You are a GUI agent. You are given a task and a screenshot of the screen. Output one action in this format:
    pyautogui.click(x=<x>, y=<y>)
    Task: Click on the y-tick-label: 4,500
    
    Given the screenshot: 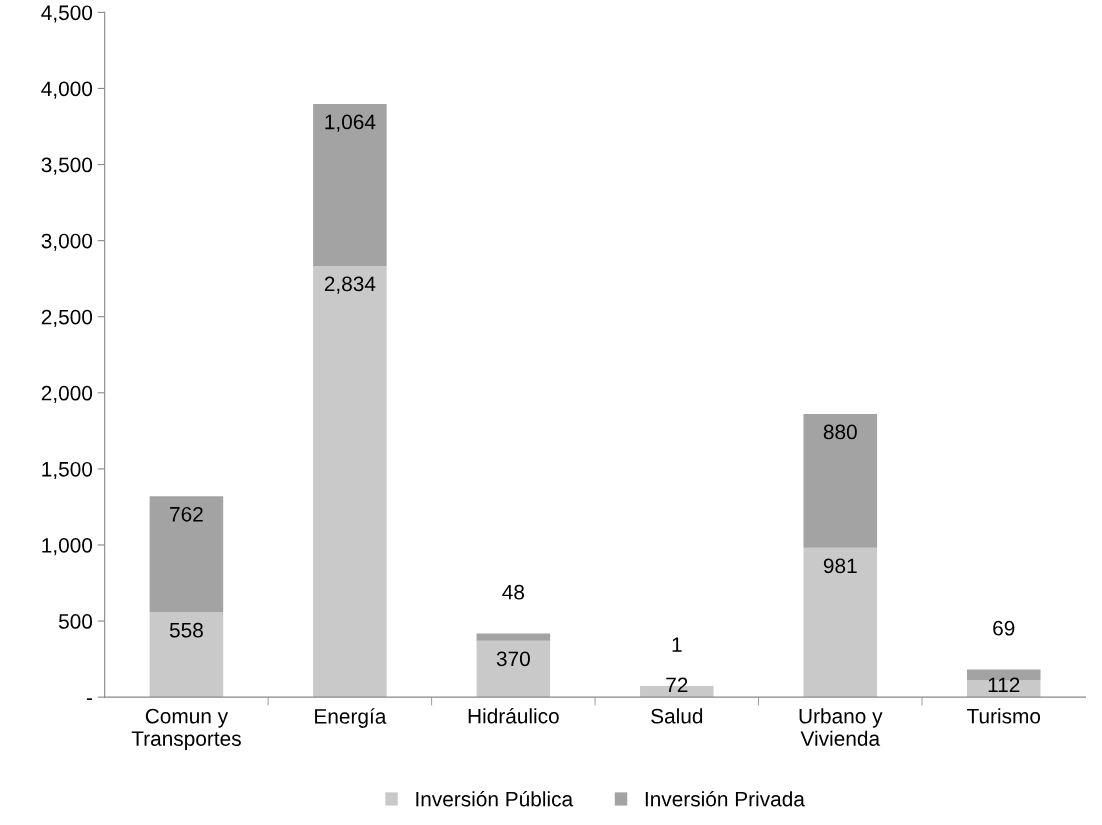 What is the action you would take?
    pyautogui.click(x=67, y=14)
    